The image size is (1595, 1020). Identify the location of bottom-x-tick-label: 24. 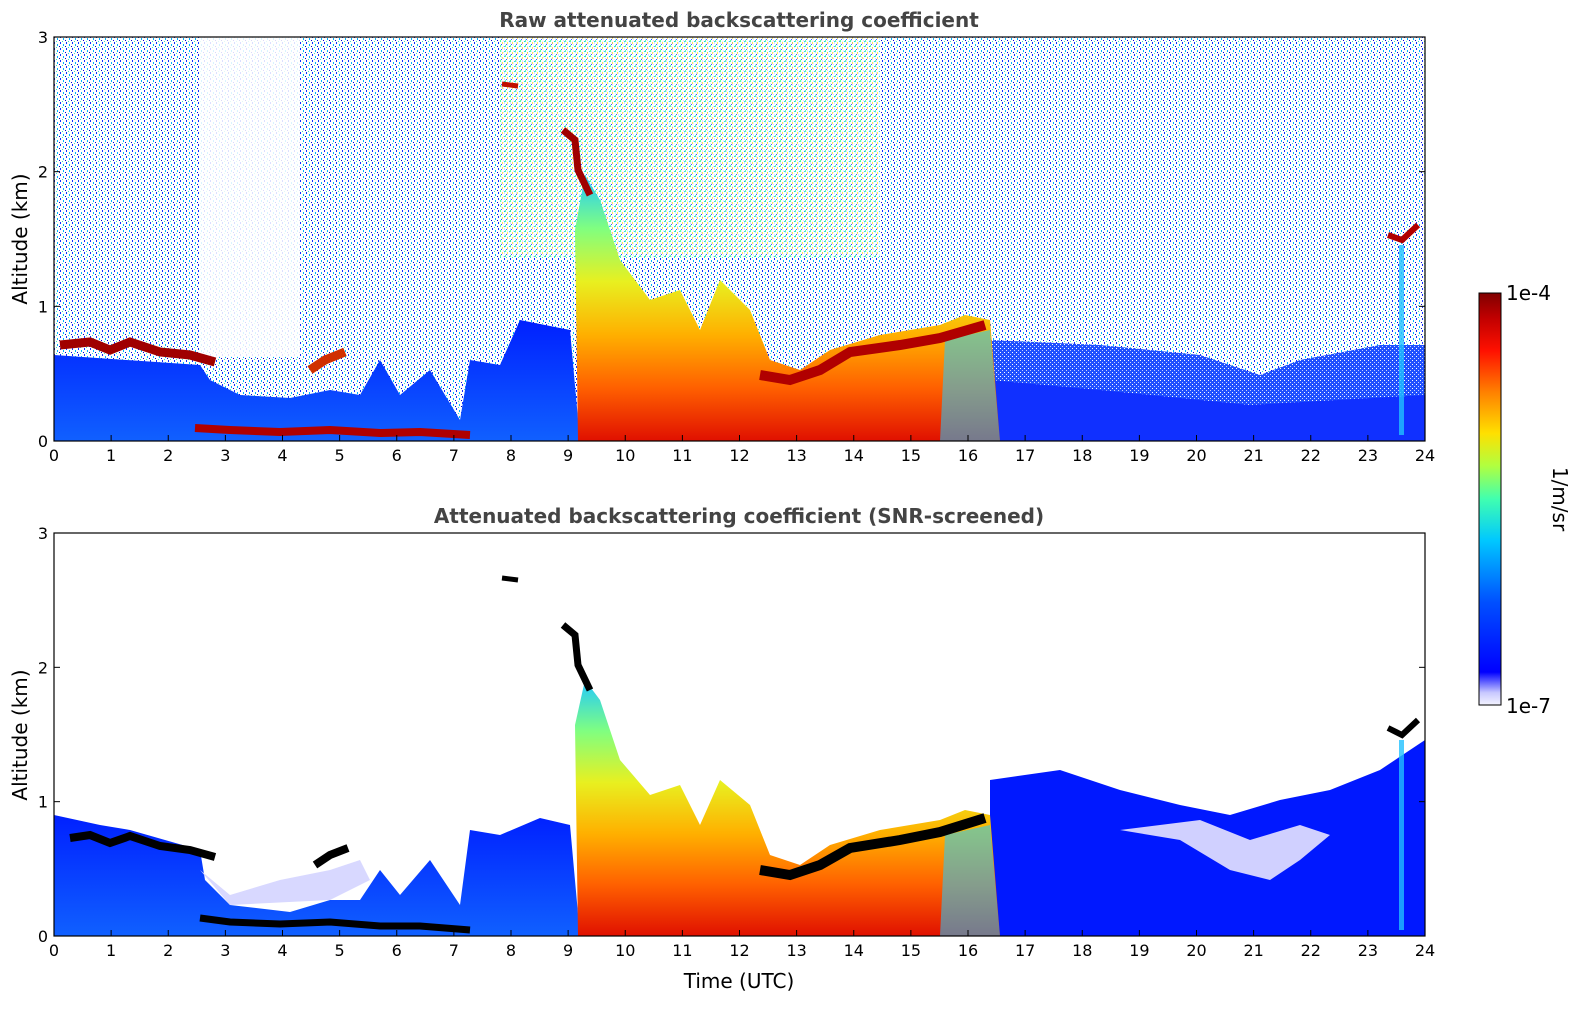
(1425, 950).